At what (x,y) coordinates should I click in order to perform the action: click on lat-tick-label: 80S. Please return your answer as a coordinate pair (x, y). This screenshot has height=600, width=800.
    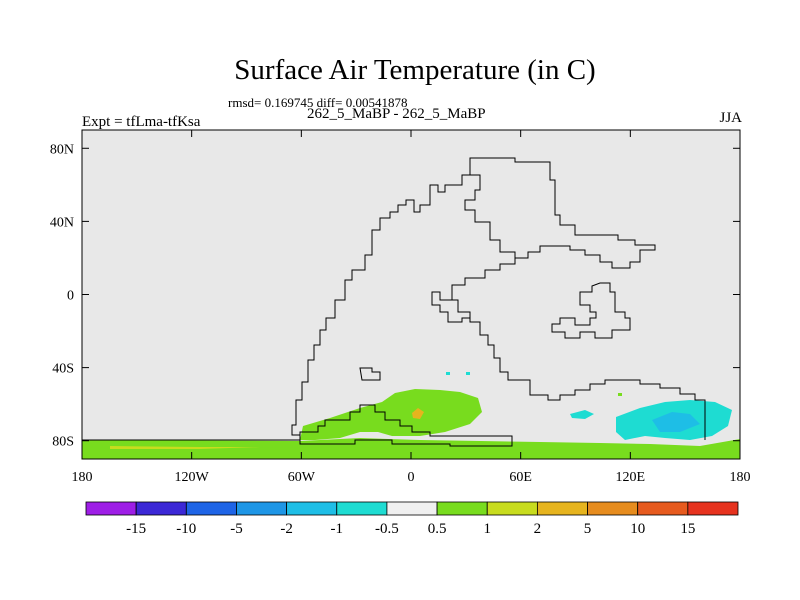
    Looking at the image, I should click on (63, 442).